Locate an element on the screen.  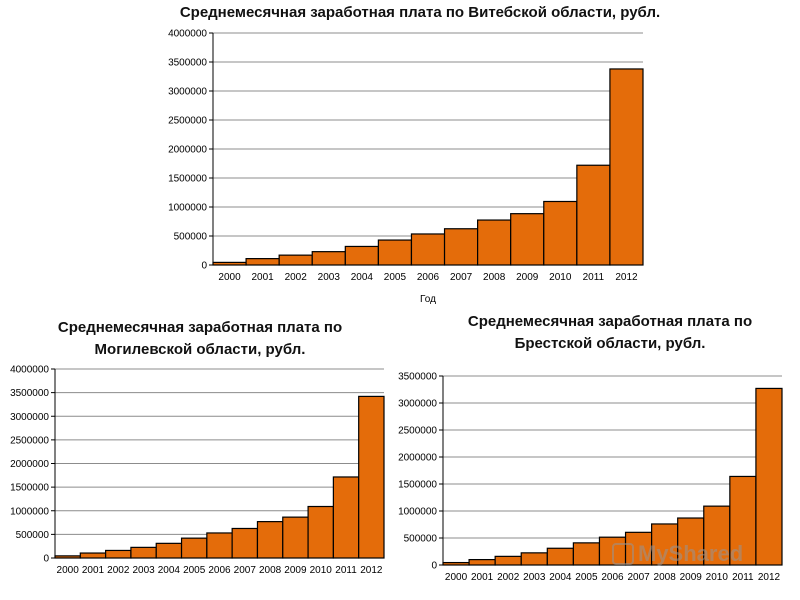
x-axis-label: Год is located at coordinates (428, 299).